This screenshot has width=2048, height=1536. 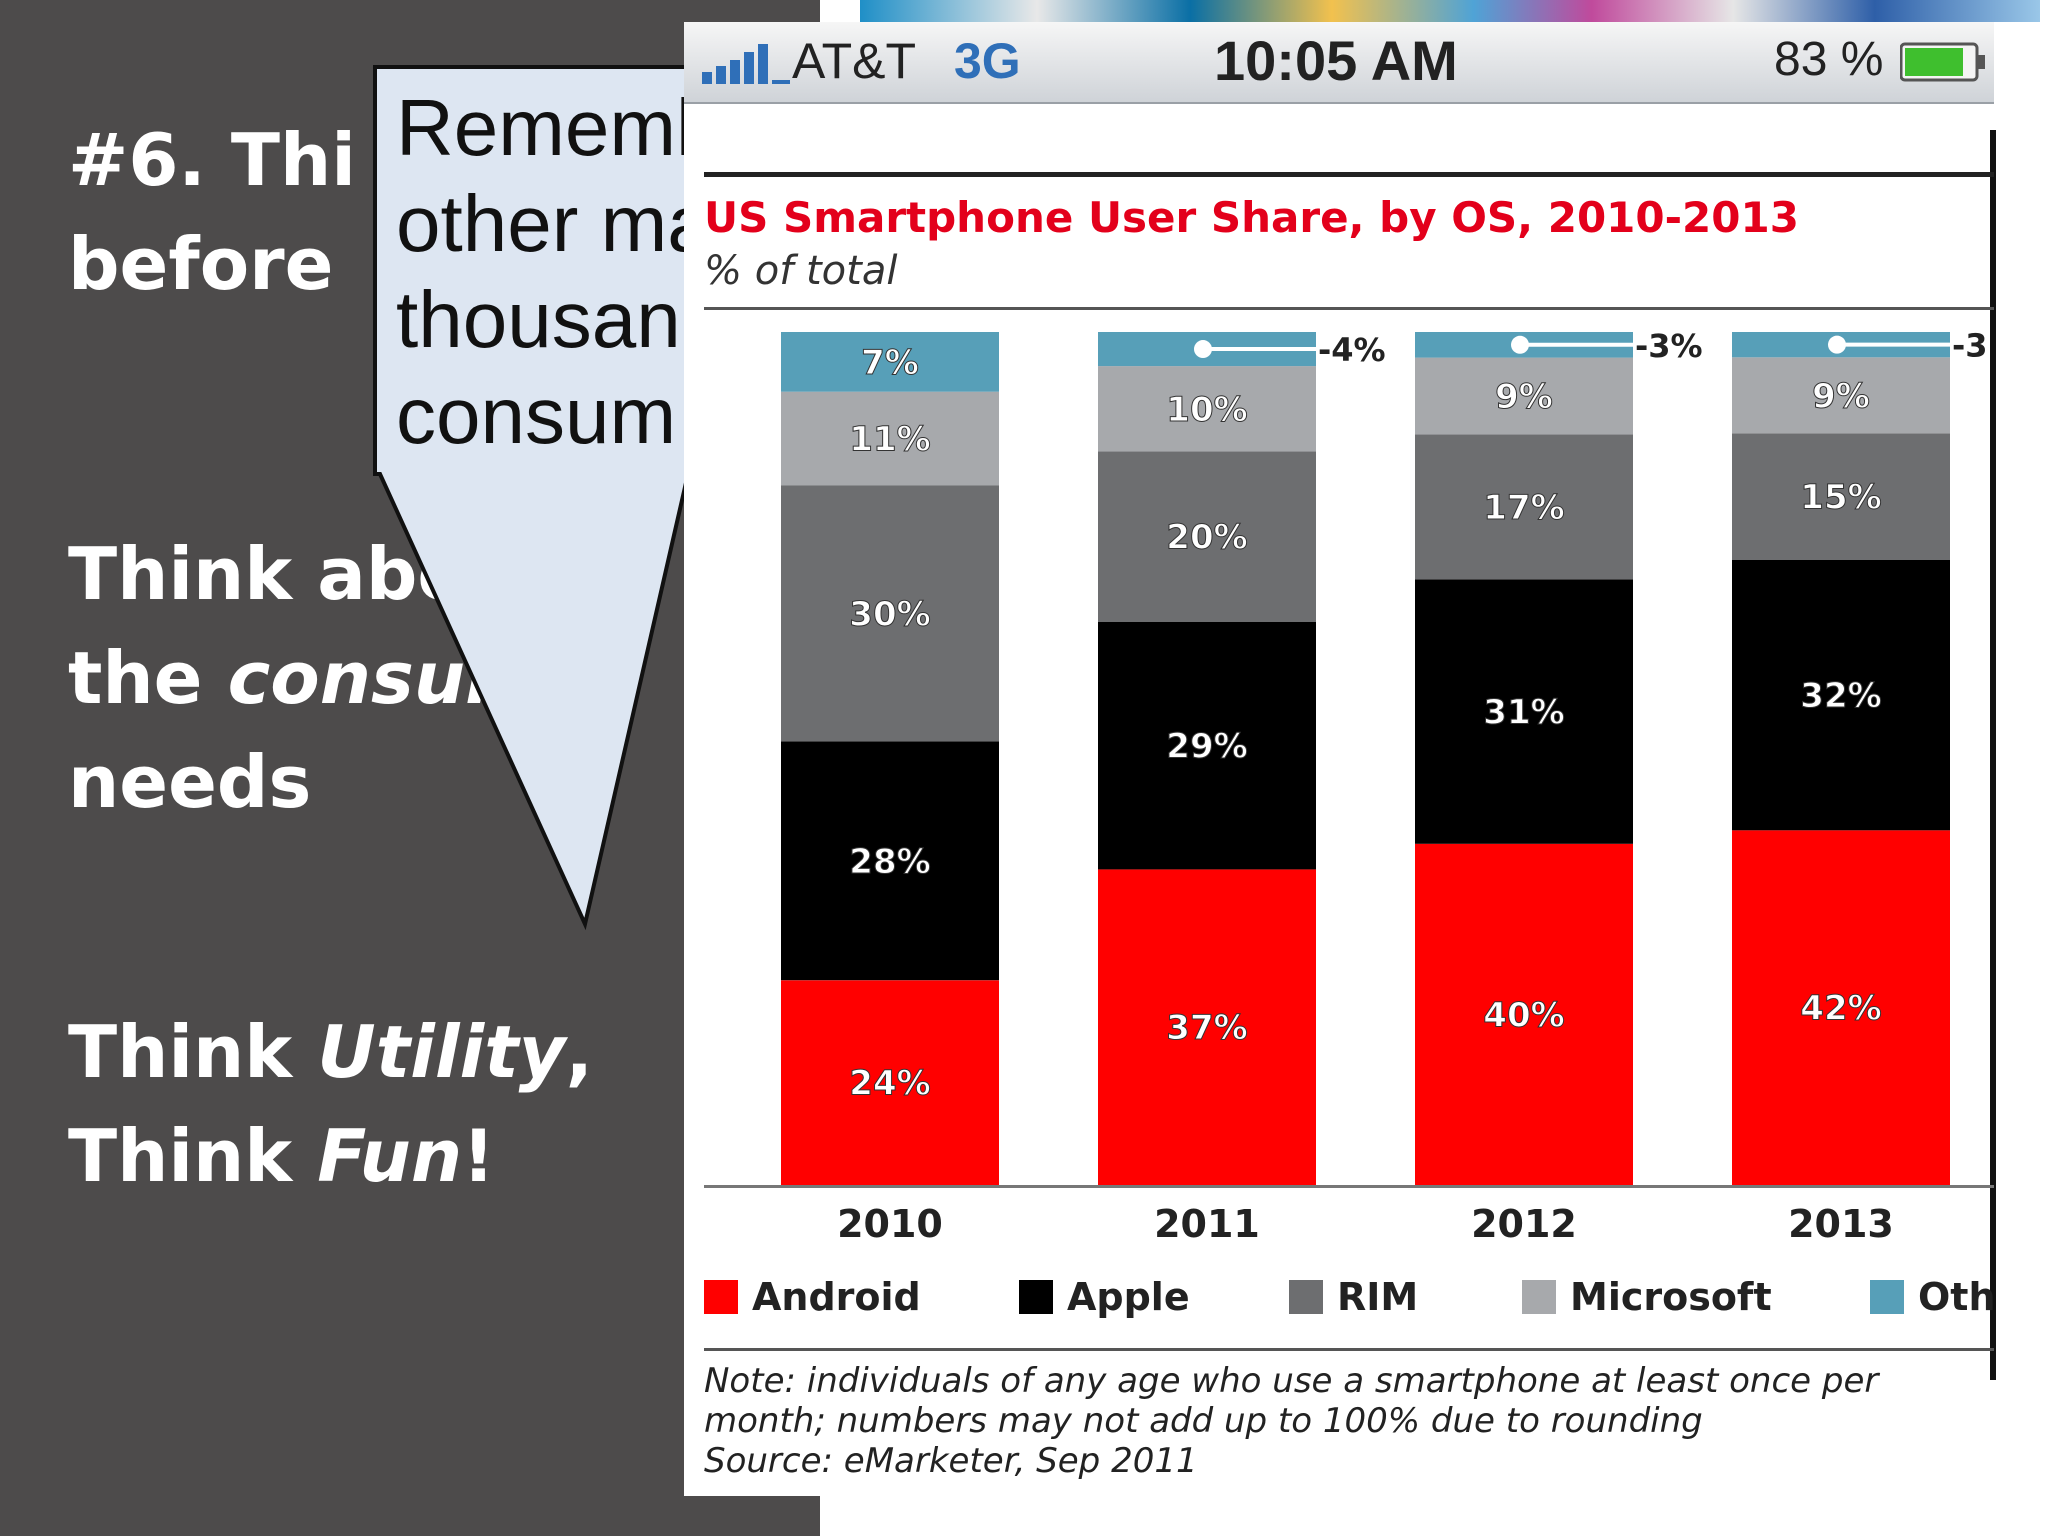 What do you see at coordinates (201, 264) in the screenshot?
I see `slide-heading-line-2: before` at bounding box center [201, 264].